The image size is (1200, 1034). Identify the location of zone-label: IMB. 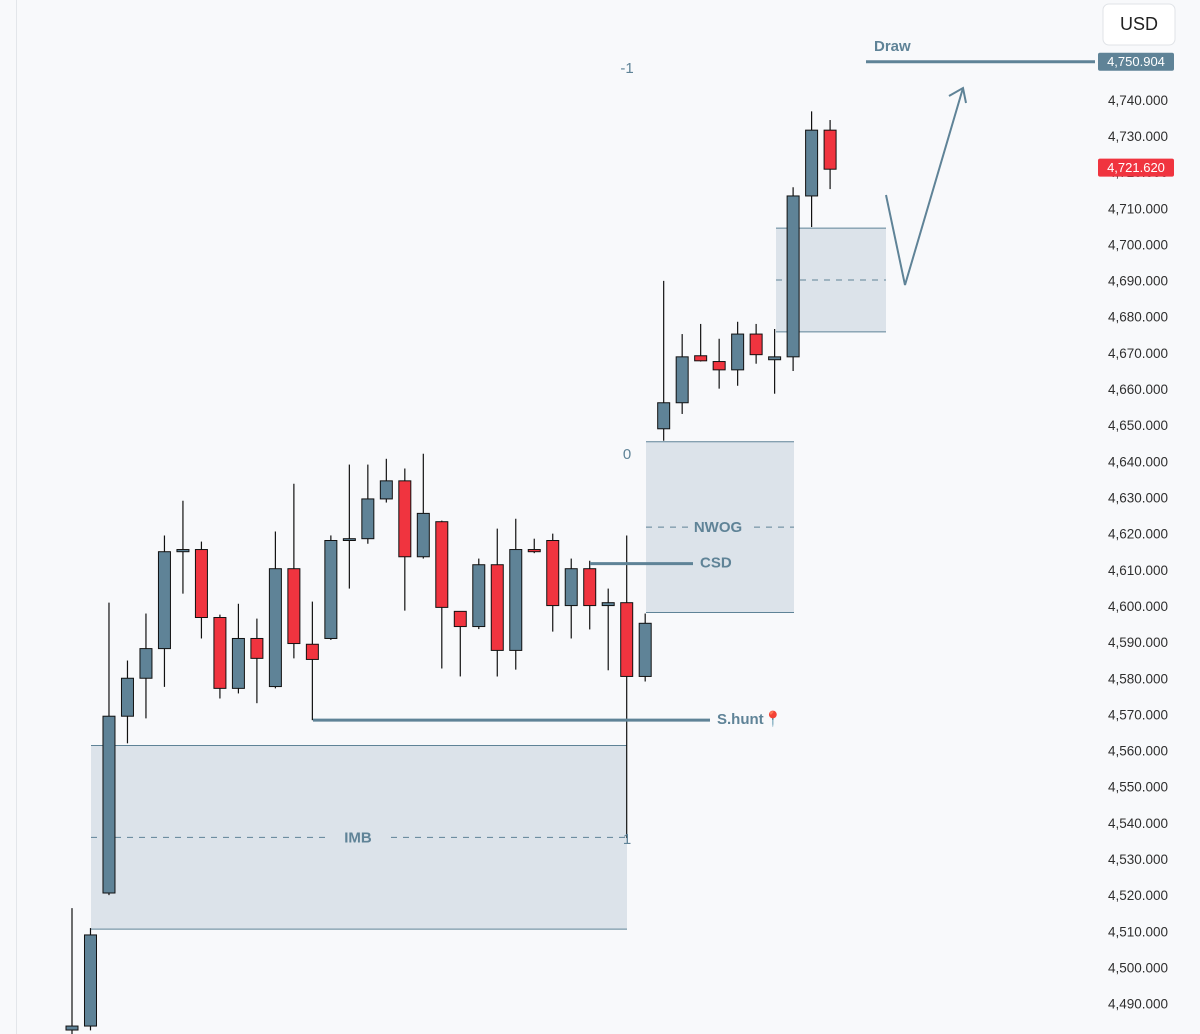
(358, 837).